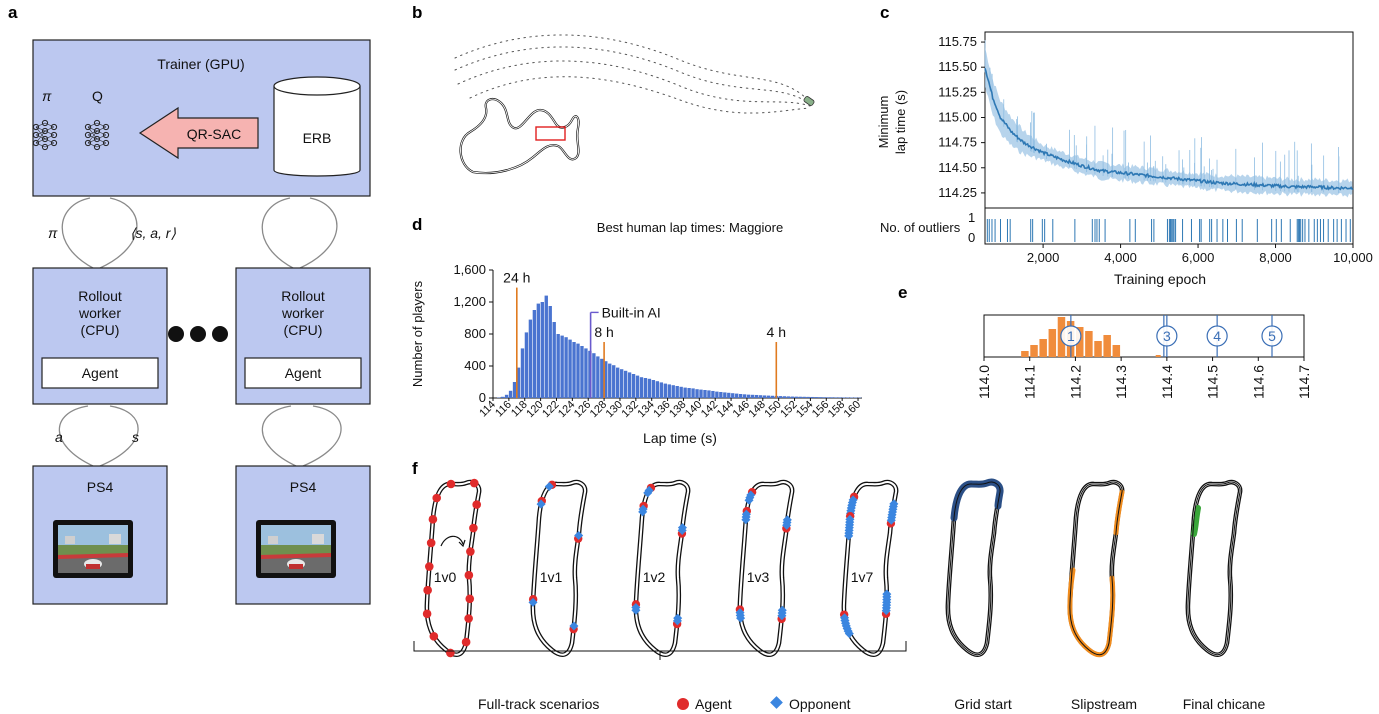 The height and width of the screenshot is (714, 1379). What do you see at coordinates (97, 96) in the screenshot?
I see `q-label: Q` at bounding box center [97, 96].